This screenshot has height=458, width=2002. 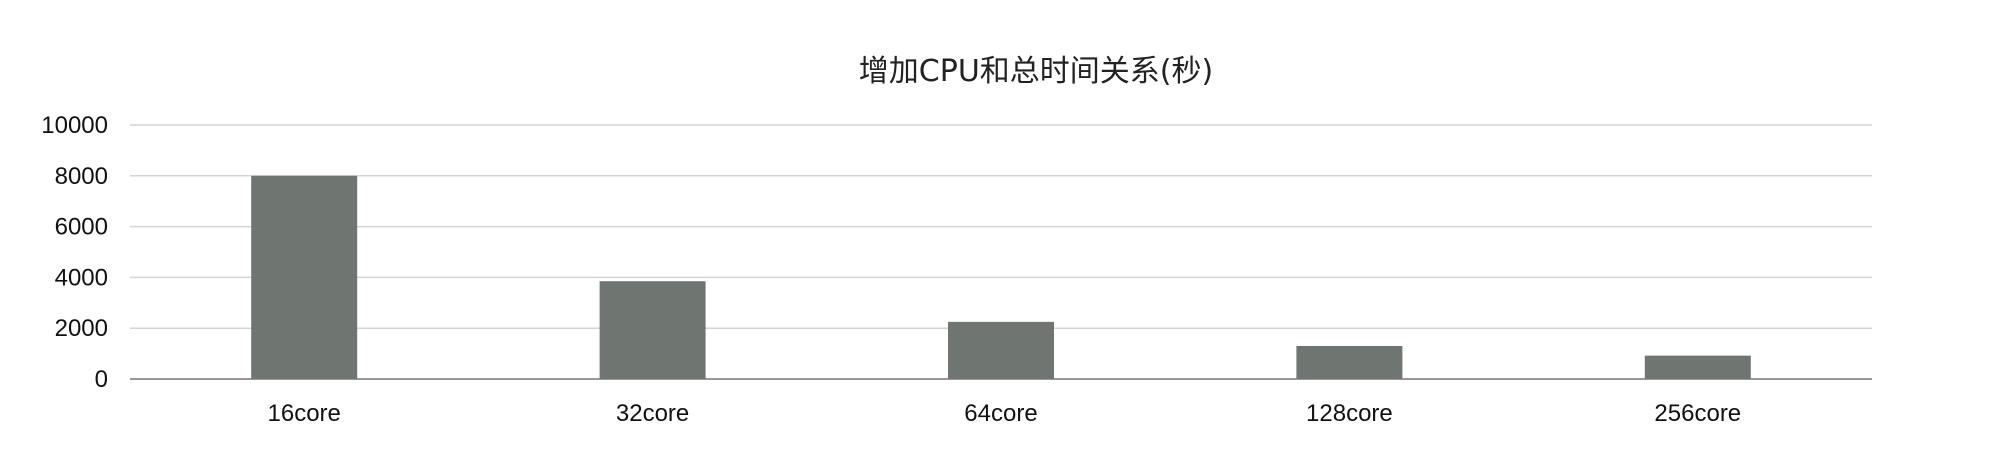 What do you see at coordinates (81, 176) in the screenshot?
I see `y-tick-label: 8000` at bounding box center [81, 176].